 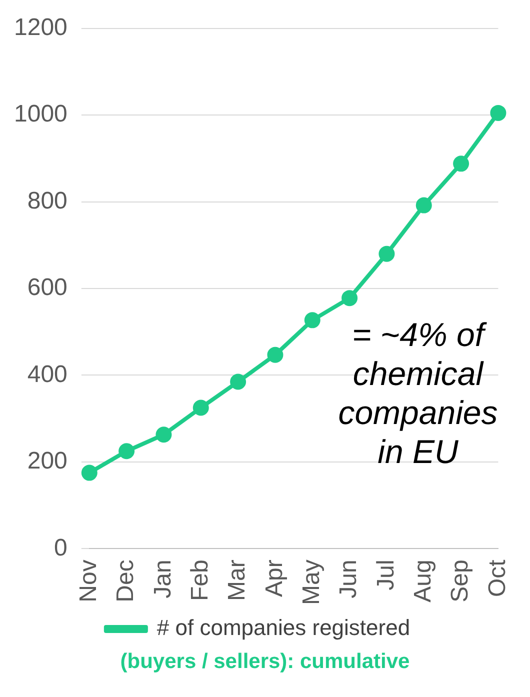 What do you see at coordinates (47, 288) in the screenshot?
I see `y-tick-label: 600` at bounding box center [47, 288].